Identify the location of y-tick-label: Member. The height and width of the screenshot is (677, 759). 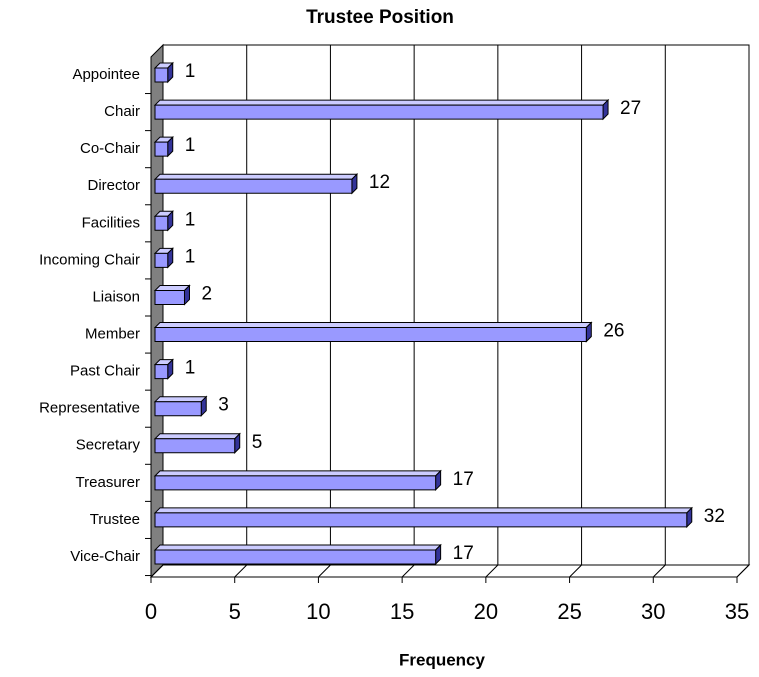
(112, 334).